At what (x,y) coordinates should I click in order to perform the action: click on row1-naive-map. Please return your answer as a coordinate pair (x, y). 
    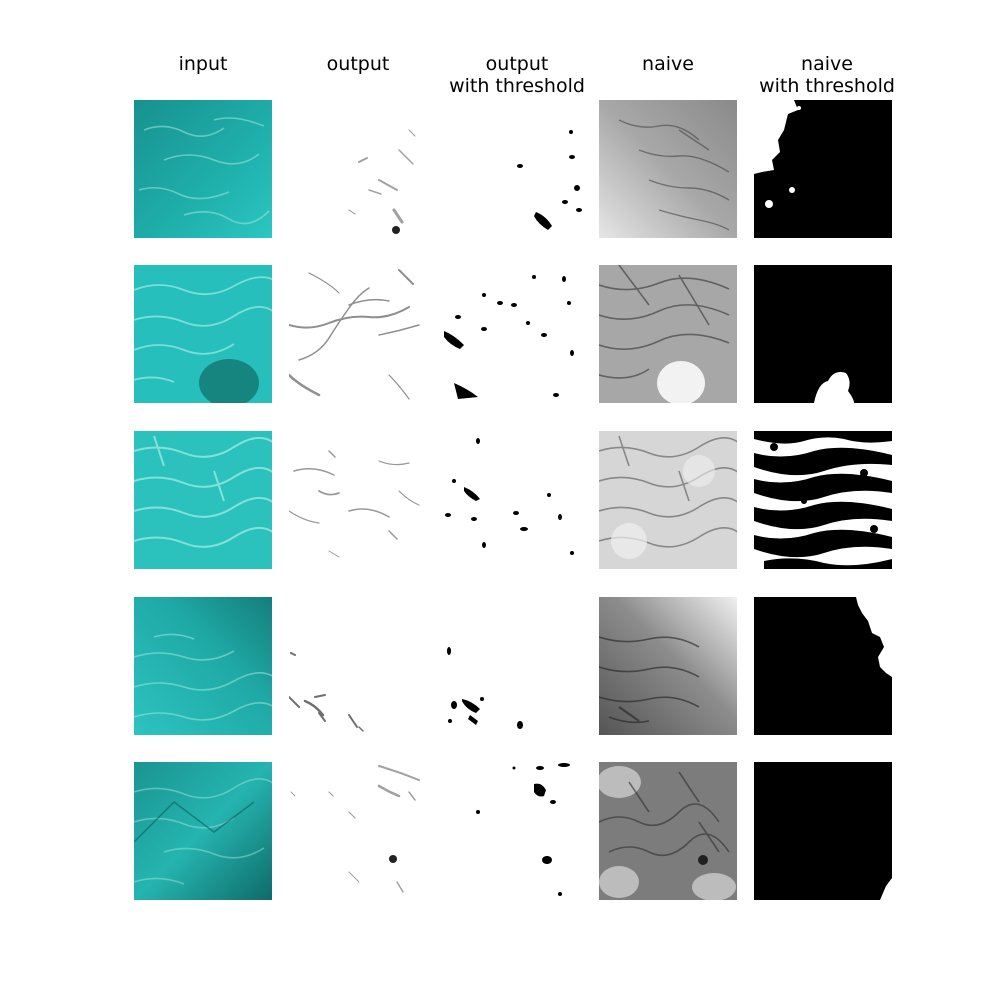
    Looking at the image, I should click on (668, 169).